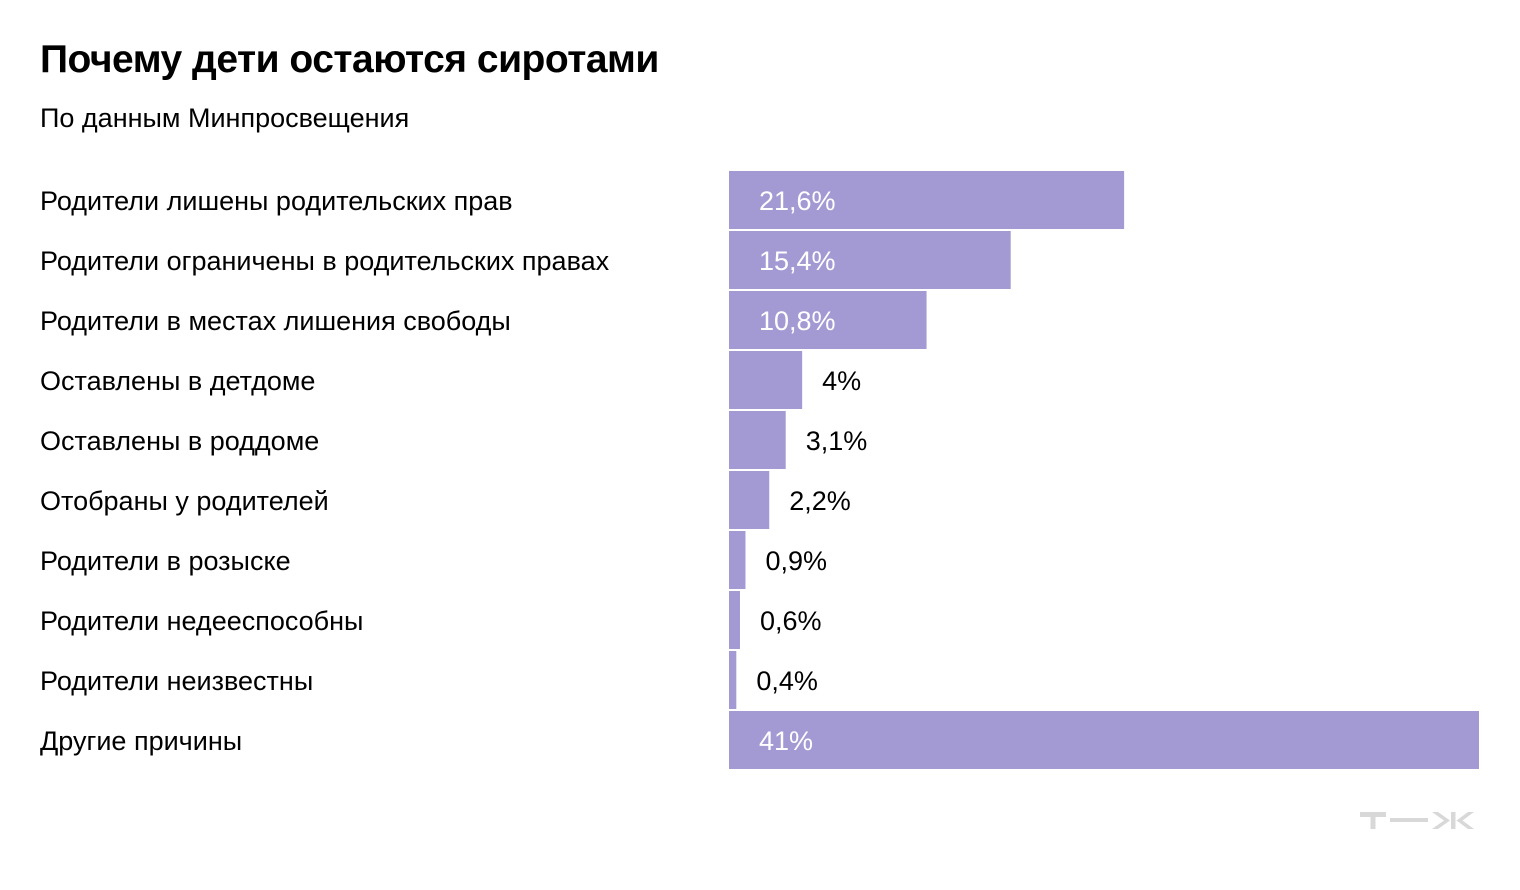 This screenshot has height=890, width=1520. What do you see at coordinates (791, 621) in the screenshot?
I see `value-label: 0,6%` at bounding box center [791, 621].